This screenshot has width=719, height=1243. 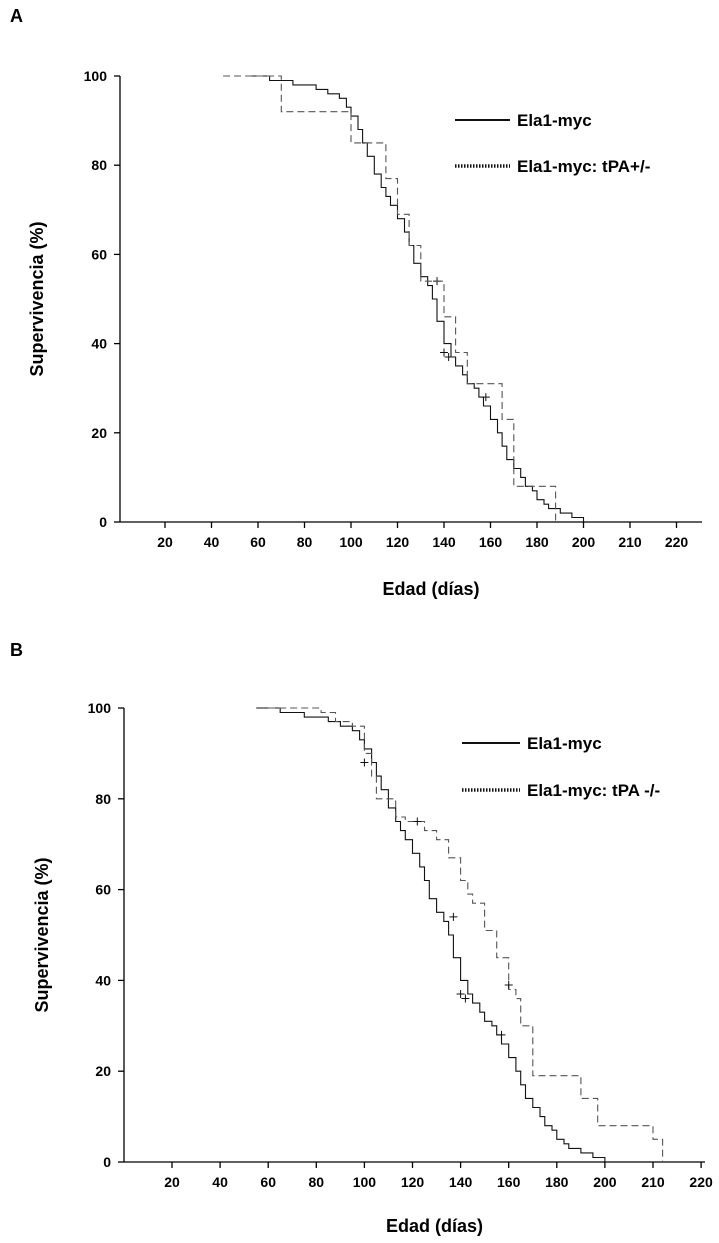 What do you see at coordinates (16, 650) in the screenshot?
I see `panel-label: B` at bounding box center [16, 650].